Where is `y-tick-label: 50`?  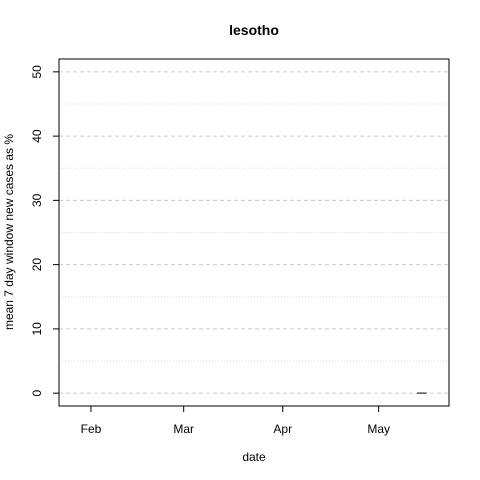 y-tick-label: 50 is located at coordinates (37, 72).